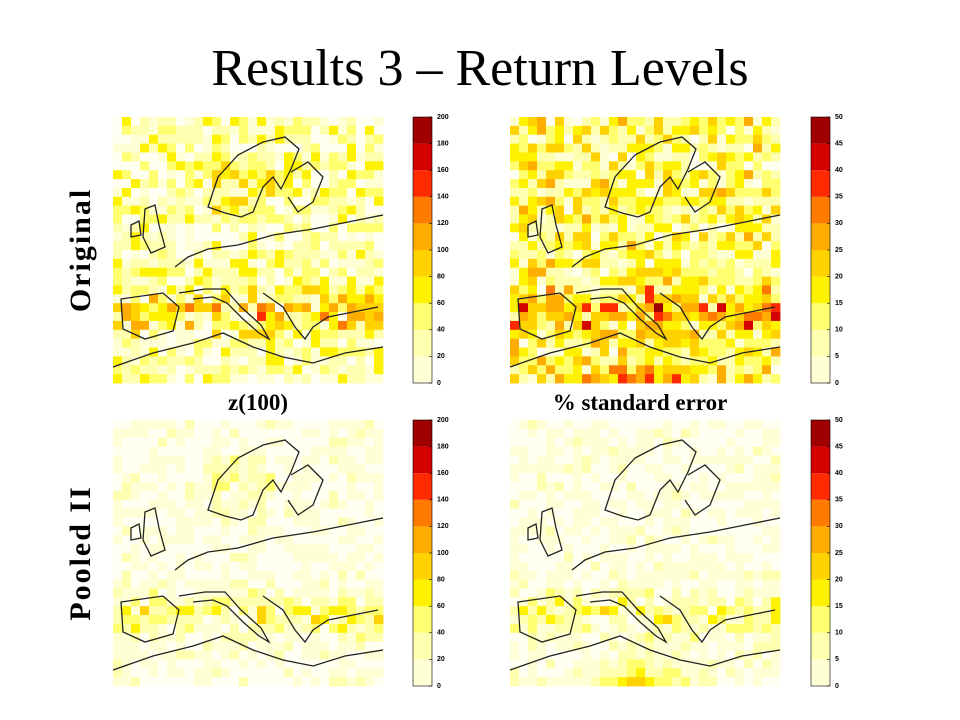 Image resolution: width=960 pixels, height=720 pixels. What do you see at coordinates (820, 460) in the screenshot?
I see `colorbar-segment` at bounding box center [820, 460].